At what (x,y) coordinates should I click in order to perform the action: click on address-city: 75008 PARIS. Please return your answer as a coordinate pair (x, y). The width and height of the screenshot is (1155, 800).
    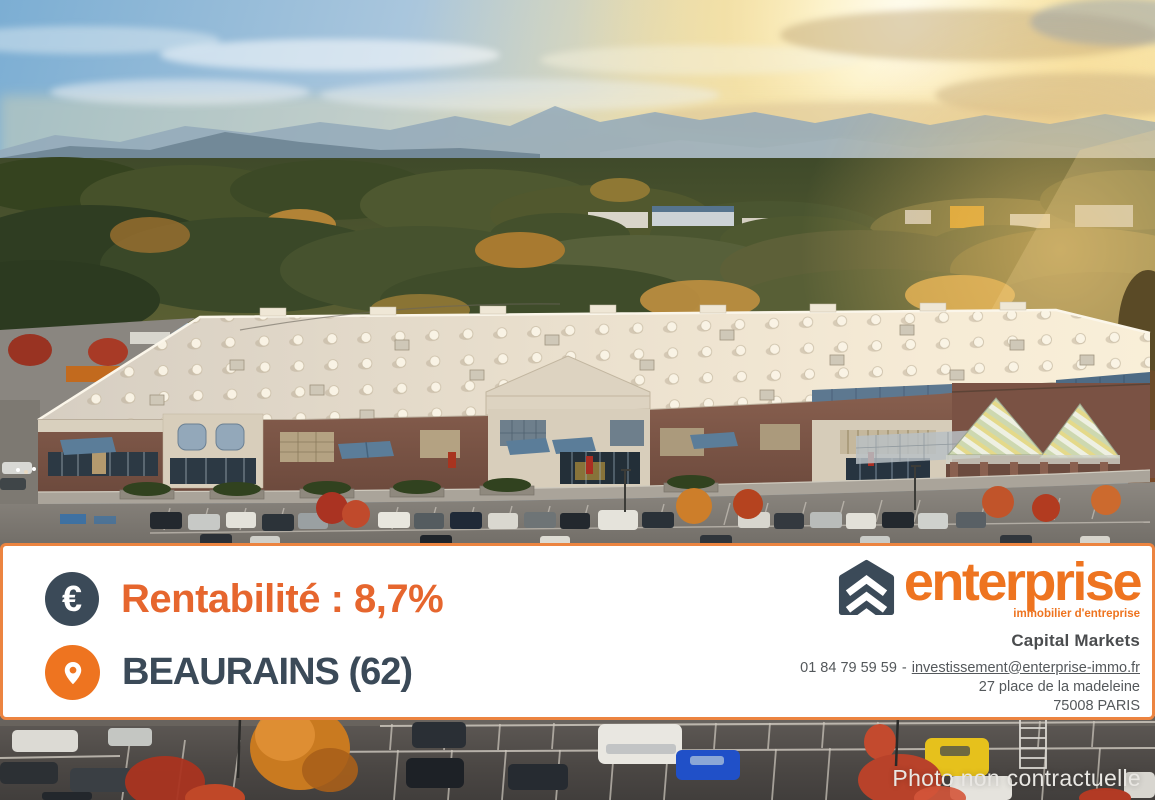
    Looking at the image, I should click on (1096, 705).